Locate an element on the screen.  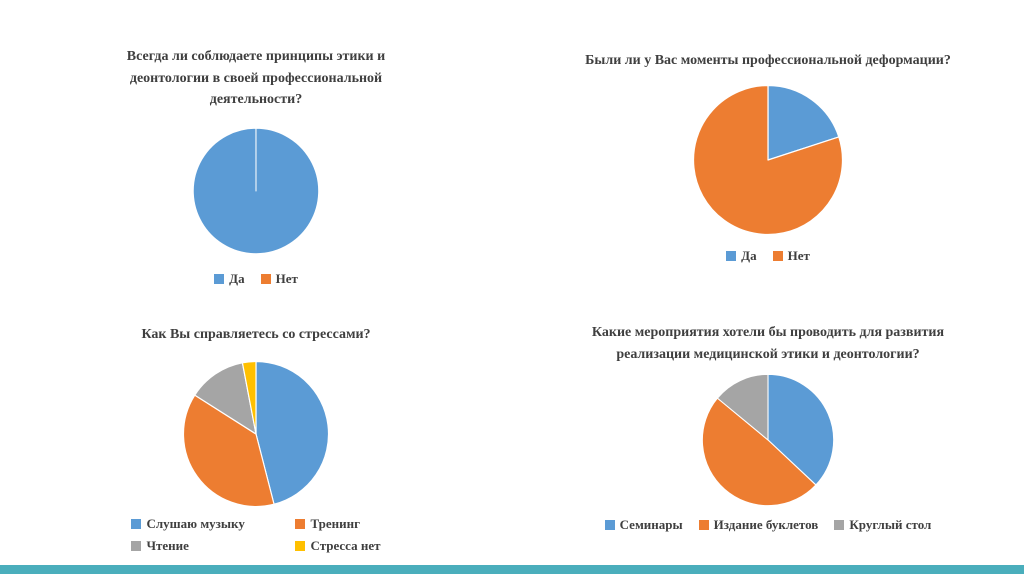
legend-item: Чтение is located at coordinates (160, 545).